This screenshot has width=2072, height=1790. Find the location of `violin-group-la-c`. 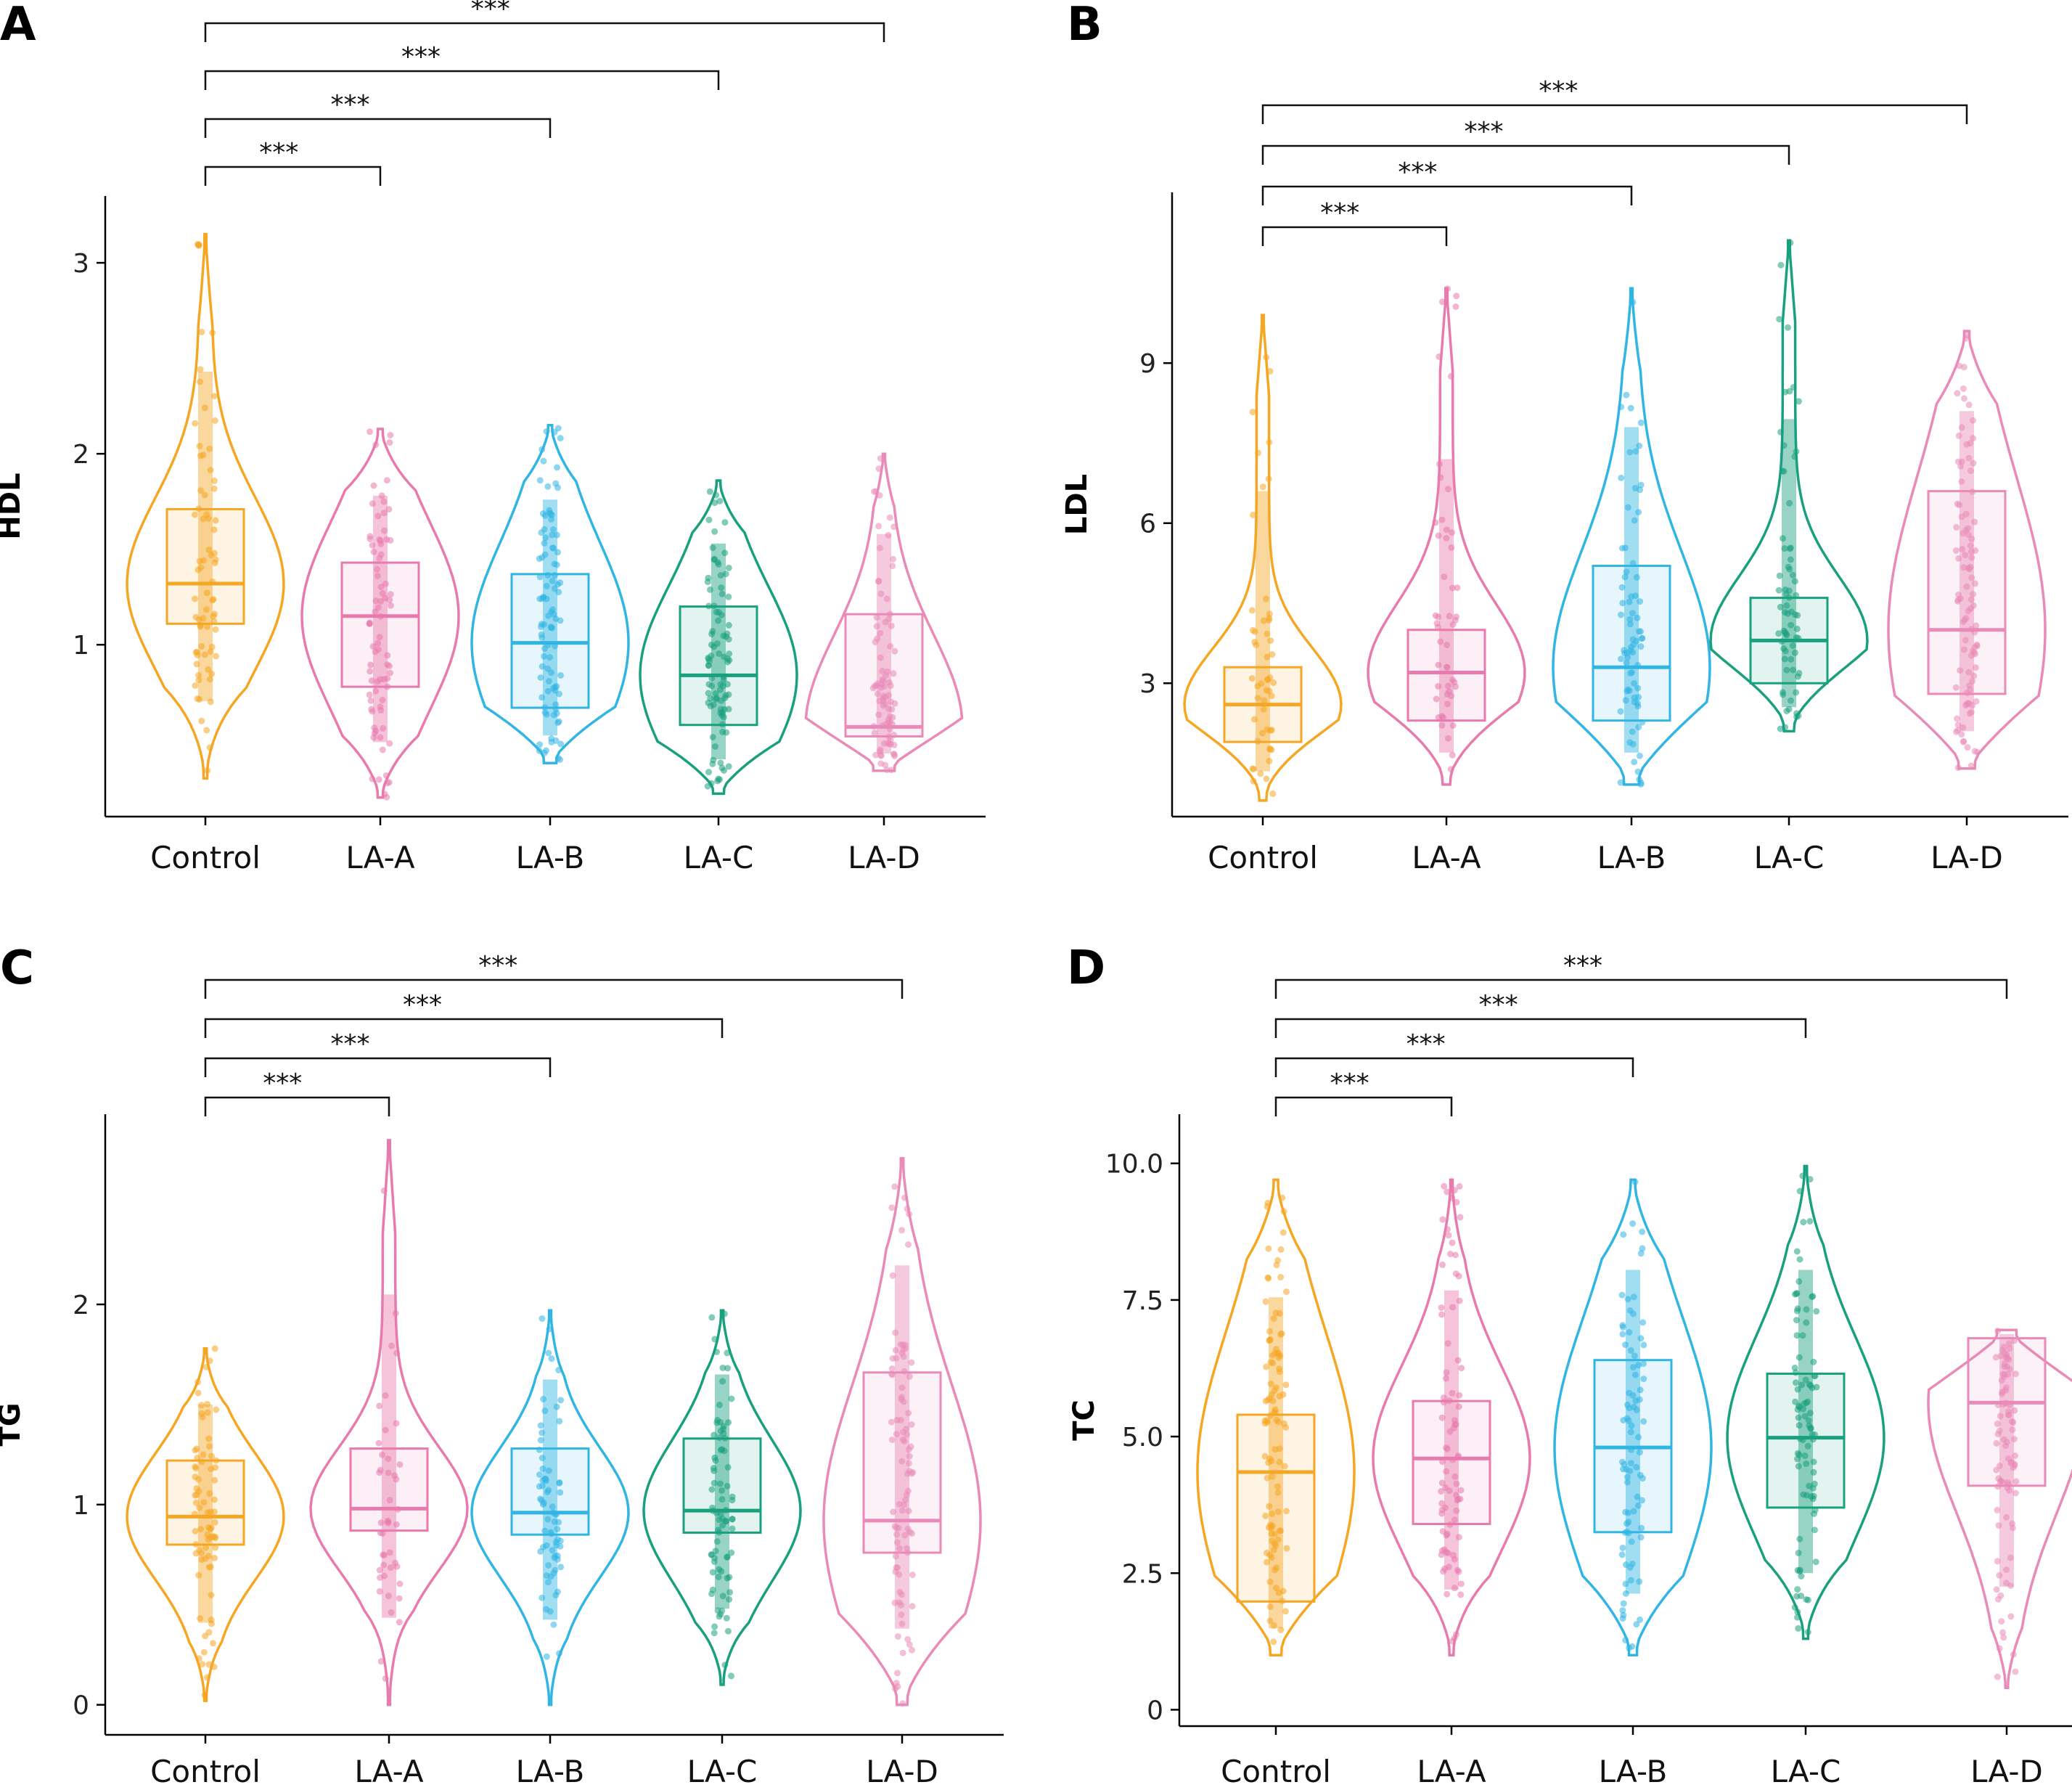

violin-group-la-c is located at coordinates (719, 637).